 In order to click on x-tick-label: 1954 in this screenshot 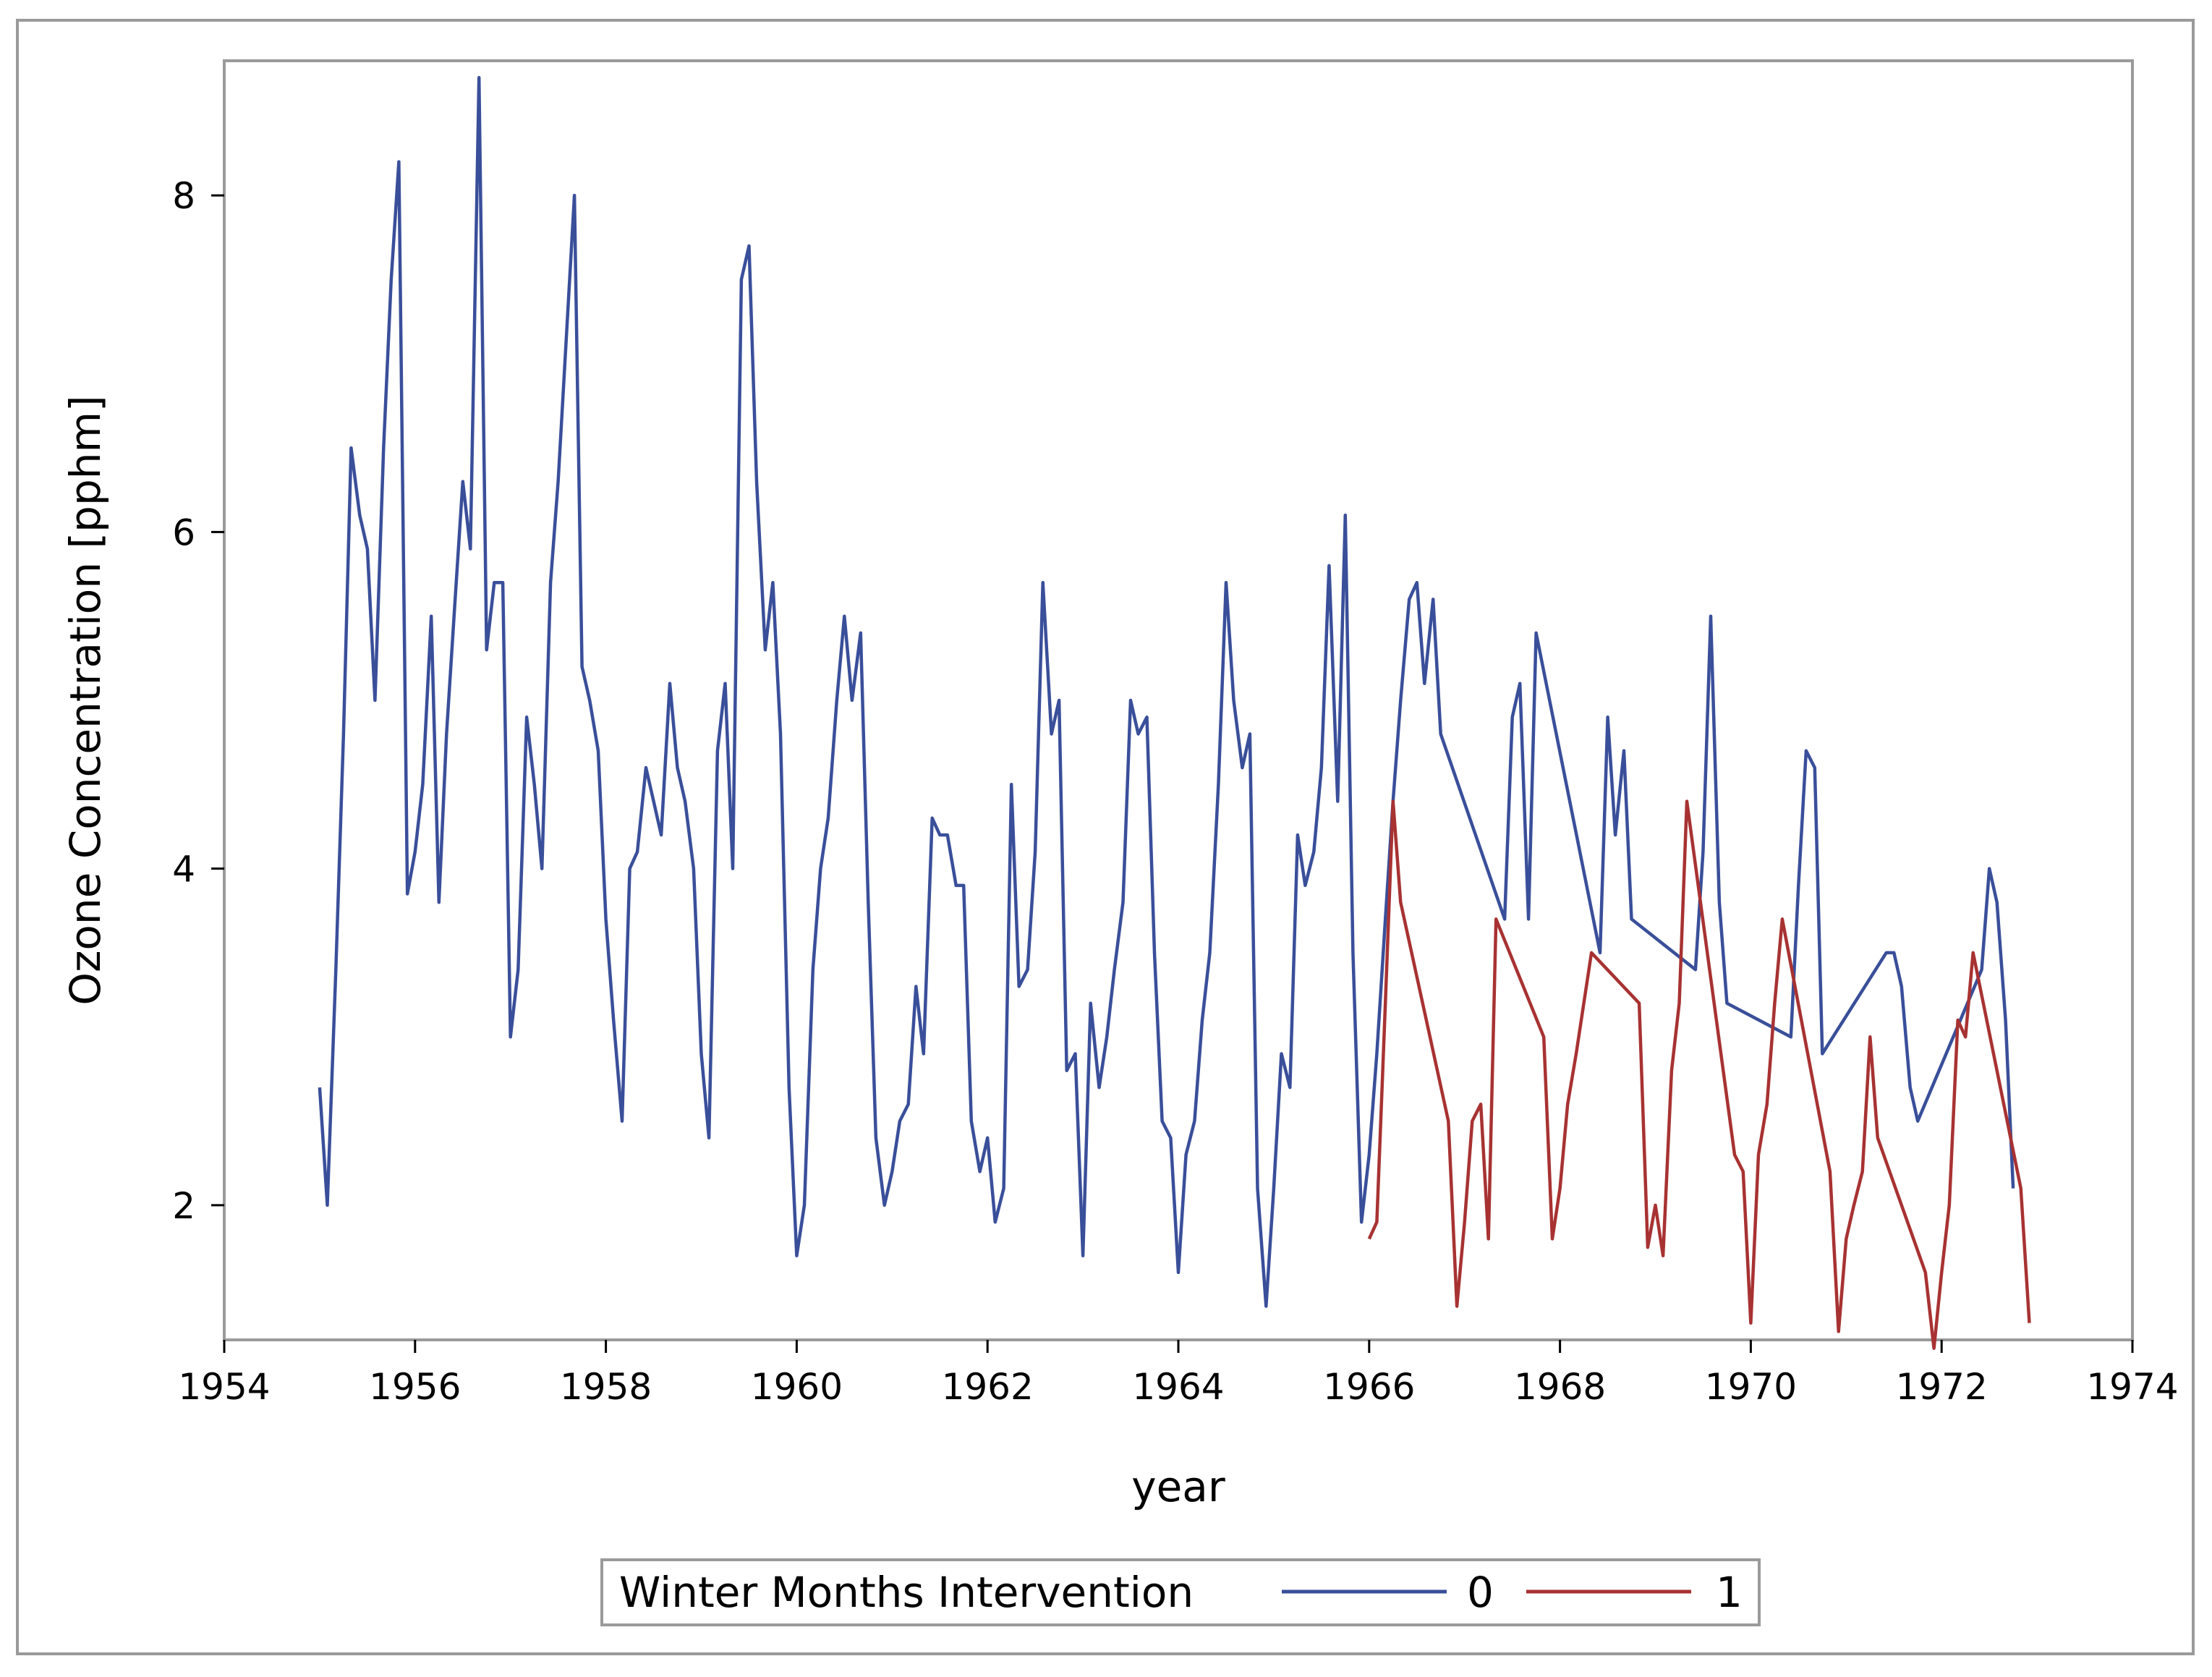, I will do `click(224, 1387)`.